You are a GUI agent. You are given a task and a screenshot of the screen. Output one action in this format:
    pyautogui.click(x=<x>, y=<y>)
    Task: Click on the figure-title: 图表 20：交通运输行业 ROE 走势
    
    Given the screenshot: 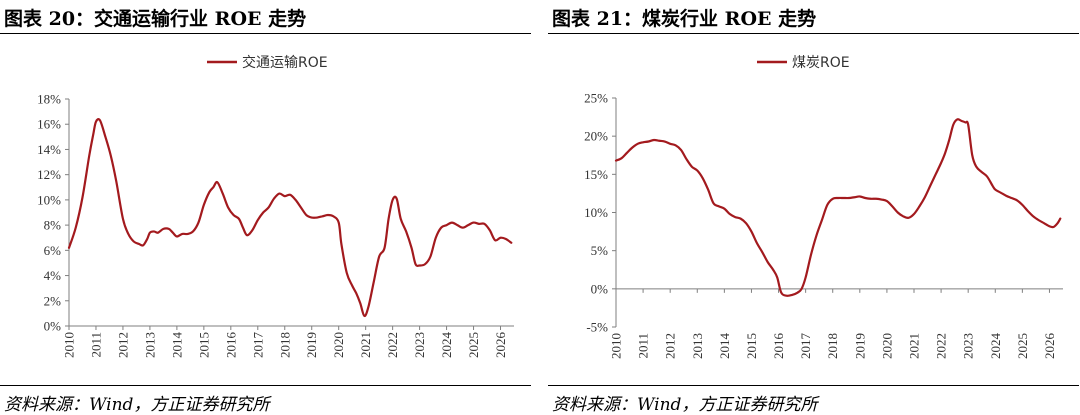 What is the action you would take?
    pyautogui.click(x=155, y=19)
    